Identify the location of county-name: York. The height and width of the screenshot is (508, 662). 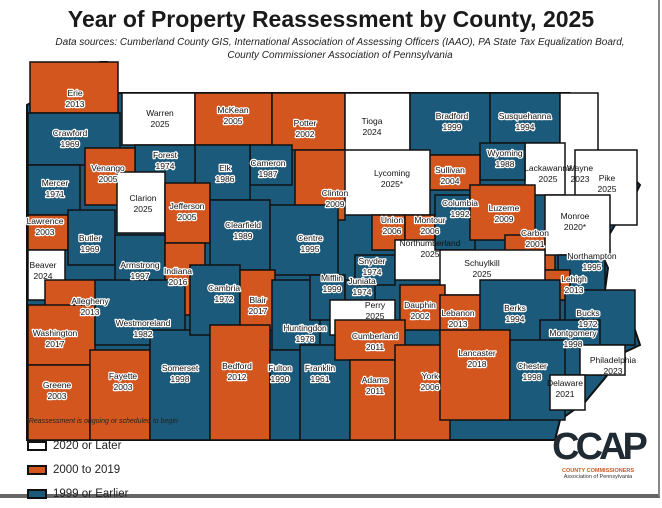
(430, 376).